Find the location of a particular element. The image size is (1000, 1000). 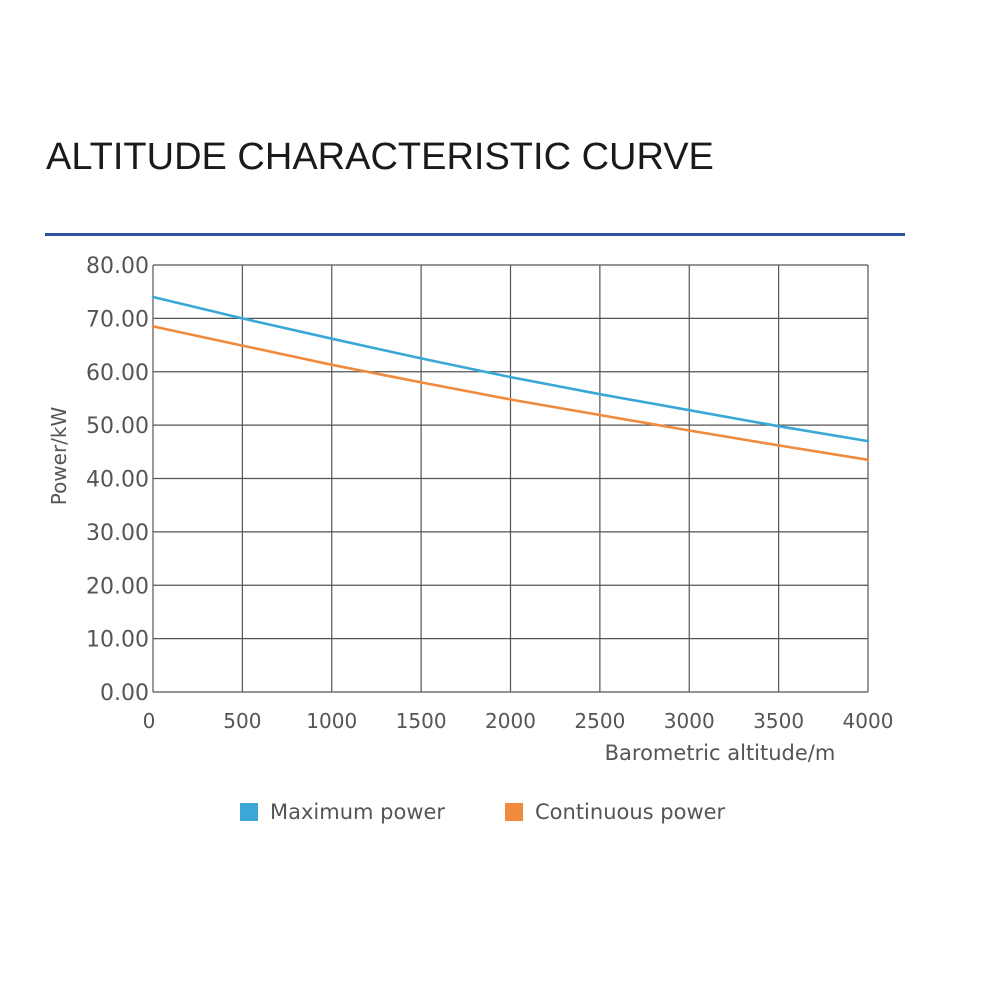

chart-legend: Maximum power Continuous power is located at coordinates (500, 816).